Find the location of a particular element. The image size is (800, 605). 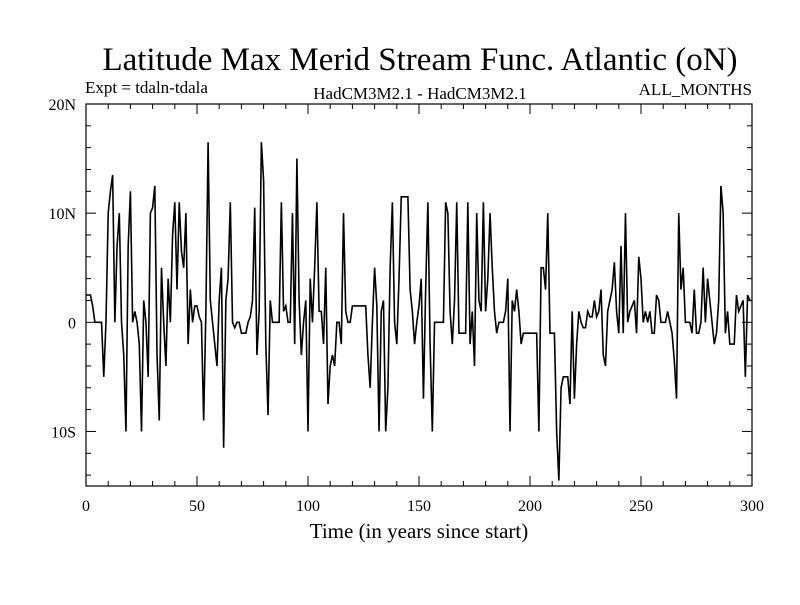

x-tick-label: 300 is located at coordinates (752, 506).